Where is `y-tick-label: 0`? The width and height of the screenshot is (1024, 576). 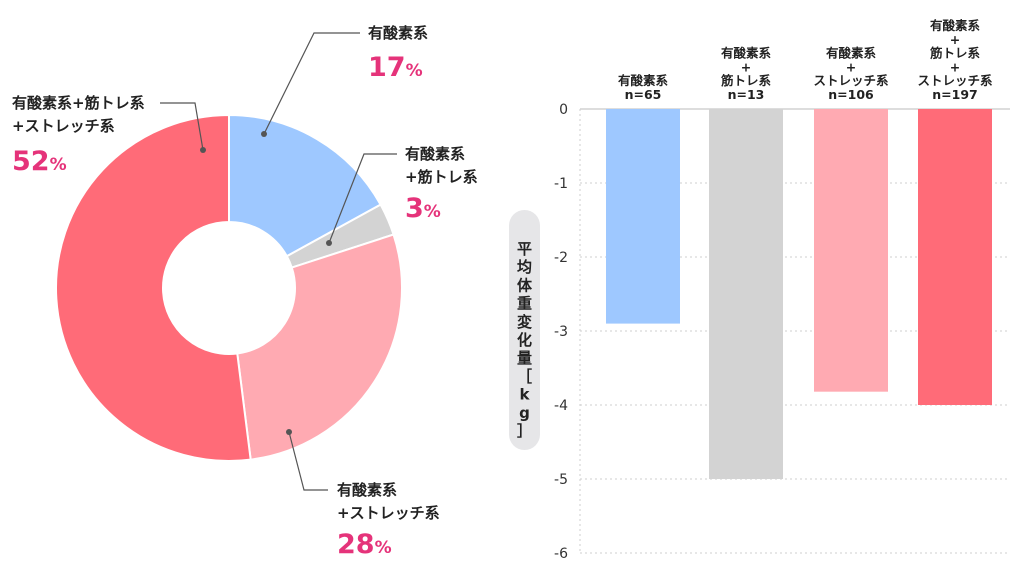
y-tick-label: 0 is located at coordinates (563, 110).